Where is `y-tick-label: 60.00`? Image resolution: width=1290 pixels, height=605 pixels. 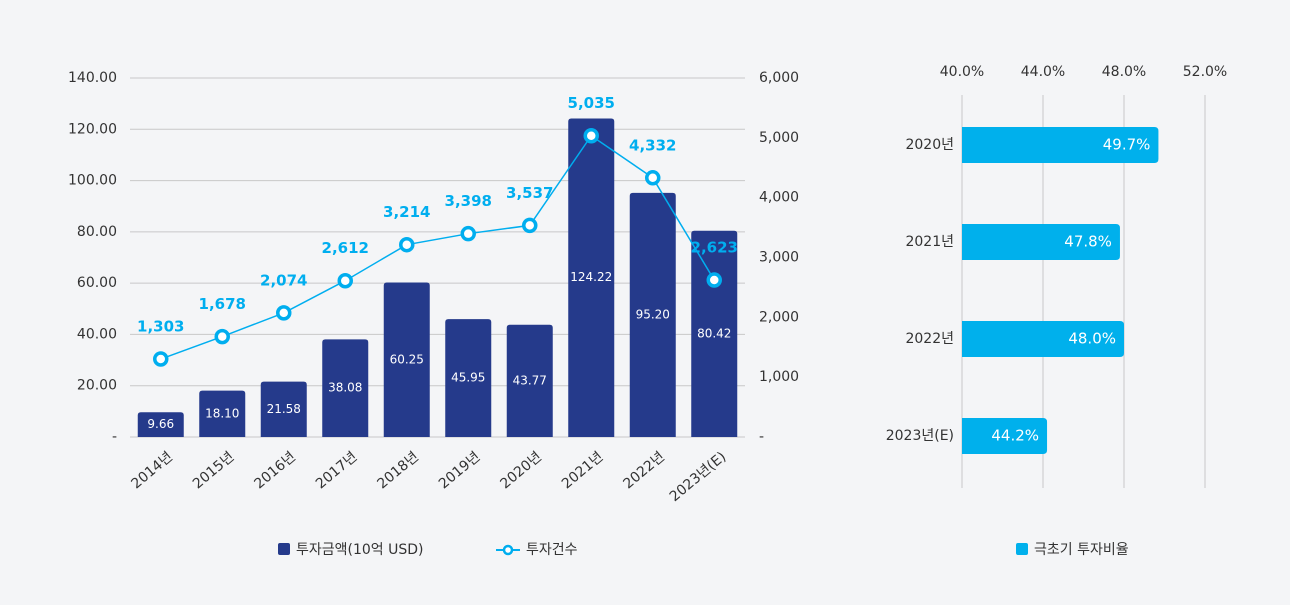
y-tick-label: 60.00 is located at coordinates (97, 283).